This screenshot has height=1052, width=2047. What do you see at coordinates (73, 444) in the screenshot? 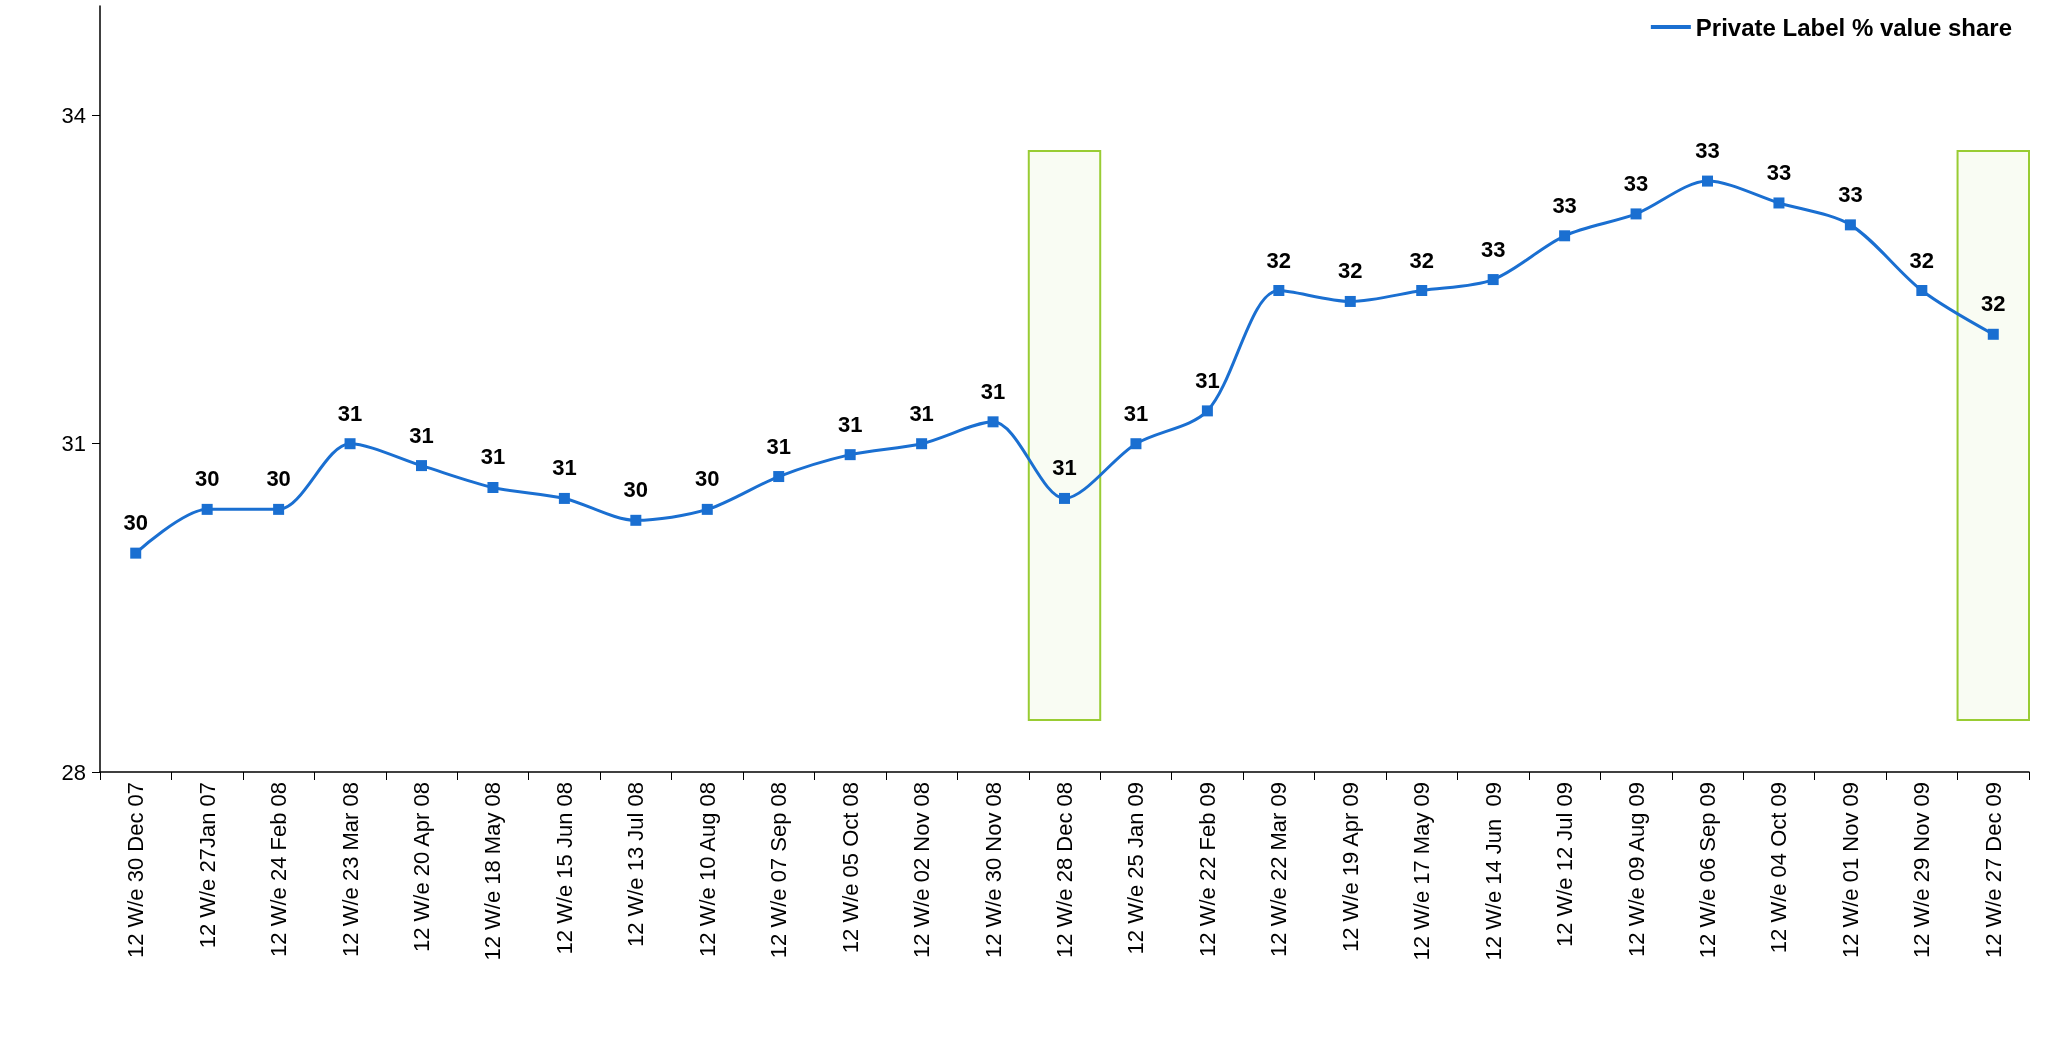
I see `y-tick-label: 31` at bounding box center [73, 444].